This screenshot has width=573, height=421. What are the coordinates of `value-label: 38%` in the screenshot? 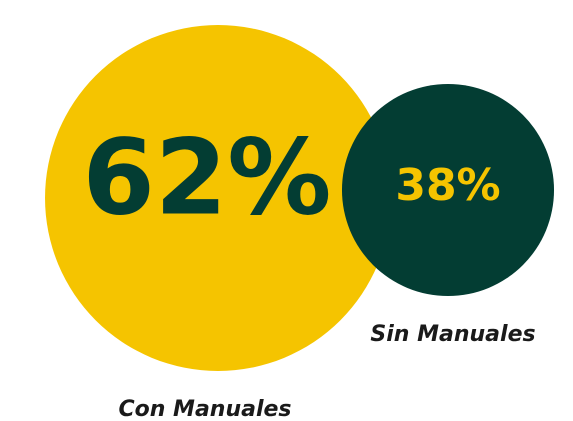 It's located at (447, 185).